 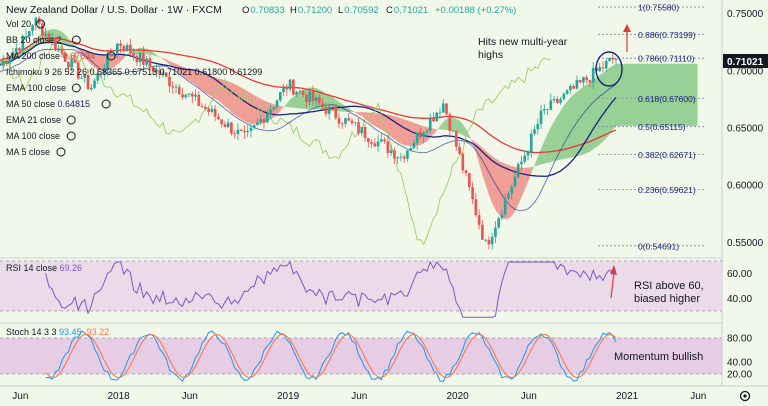 What do you see at coordinates (407, 10) in the screenshot?
I see `ohlc-item: C0.71021` at bounding box center [407, 10].